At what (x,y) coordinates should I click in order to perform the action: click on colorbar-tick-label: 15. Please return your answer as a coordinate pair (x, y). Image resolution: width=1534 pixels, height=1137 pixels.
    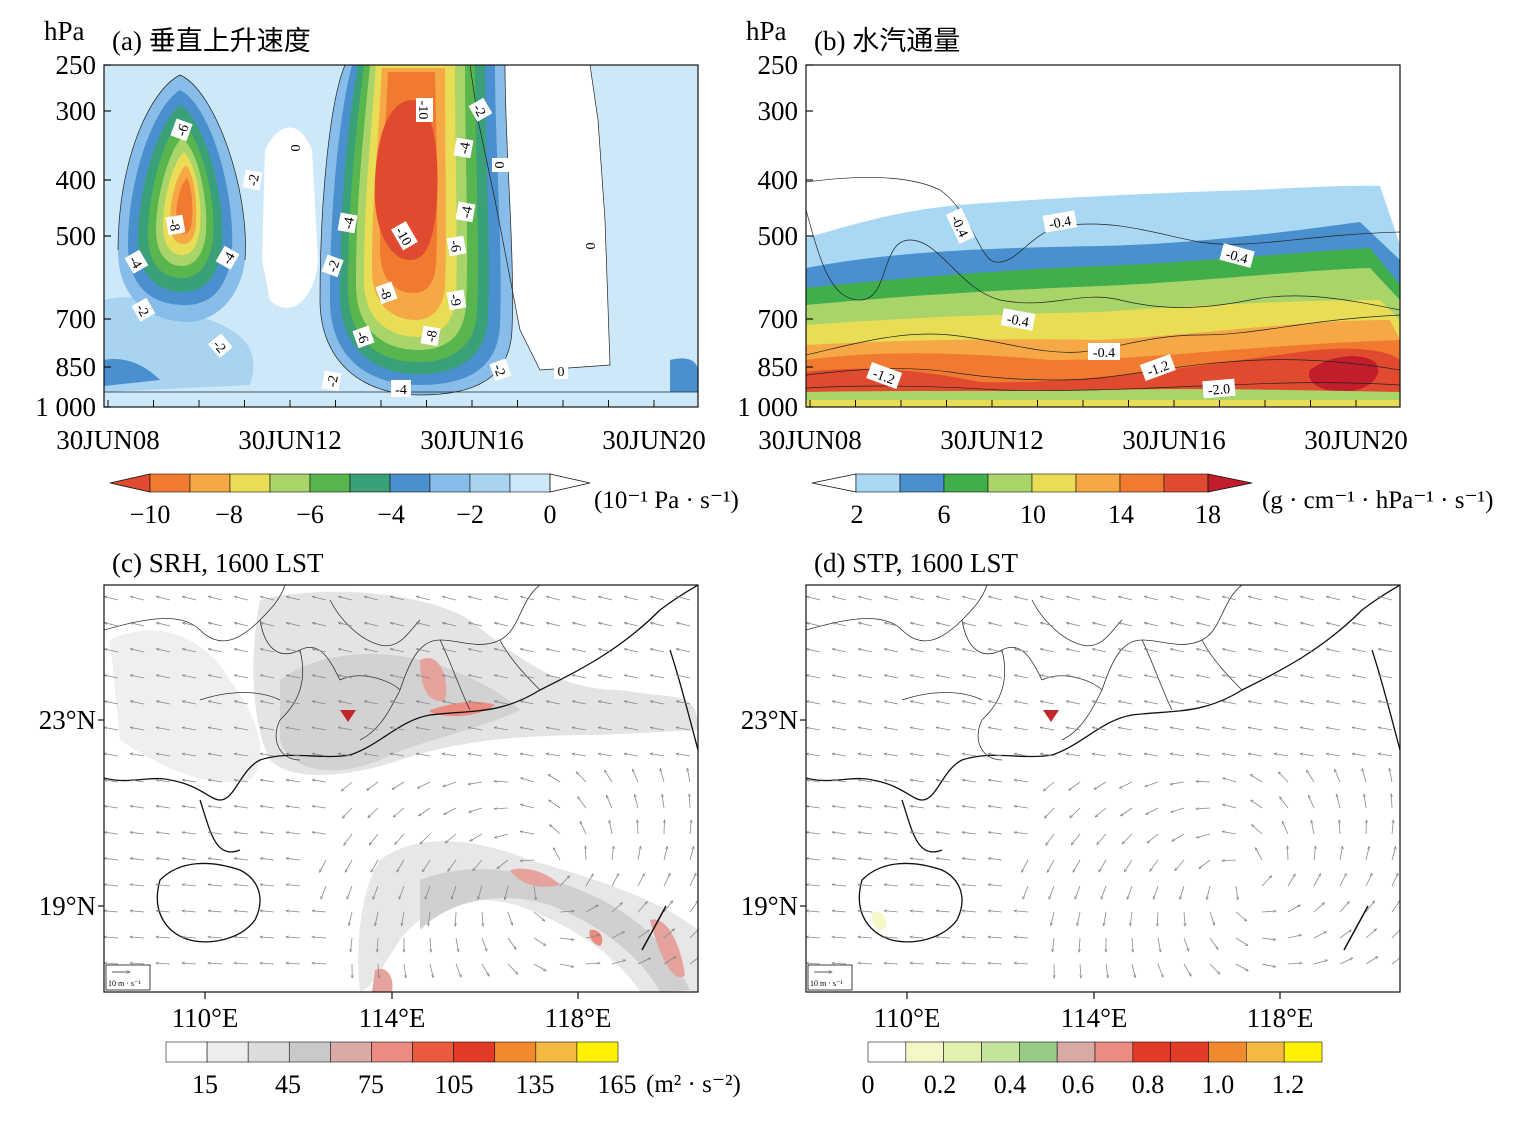
    Looking at the image, I should click on (205, 1084).